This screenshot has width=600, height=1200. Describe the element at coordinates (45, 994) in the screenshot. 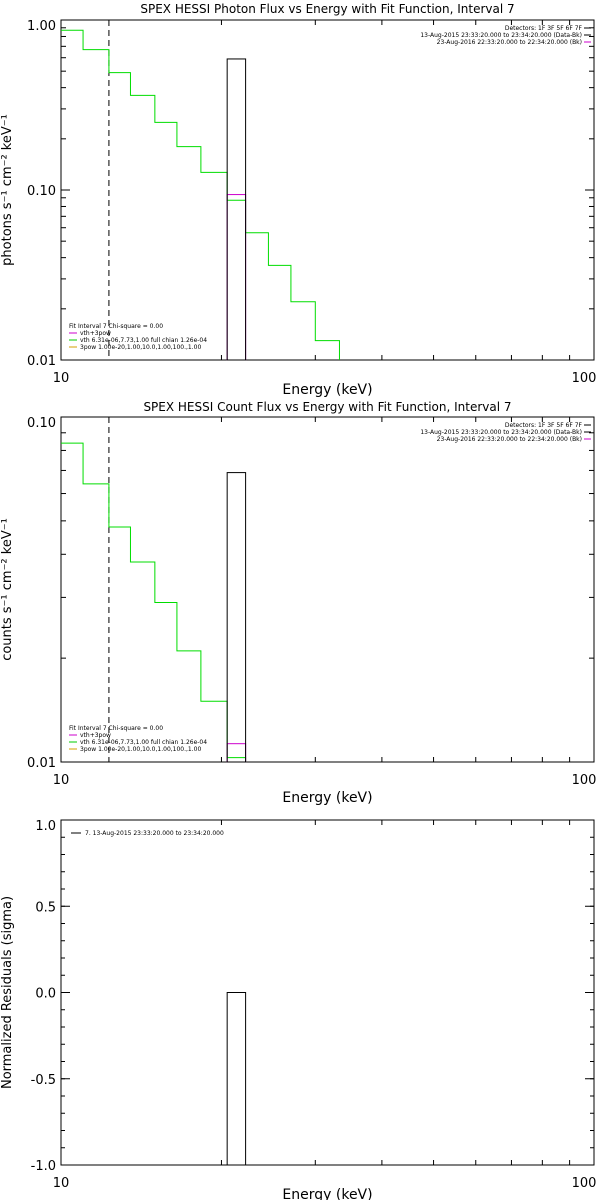

I see `y-tick-label: 0.0` at that location.